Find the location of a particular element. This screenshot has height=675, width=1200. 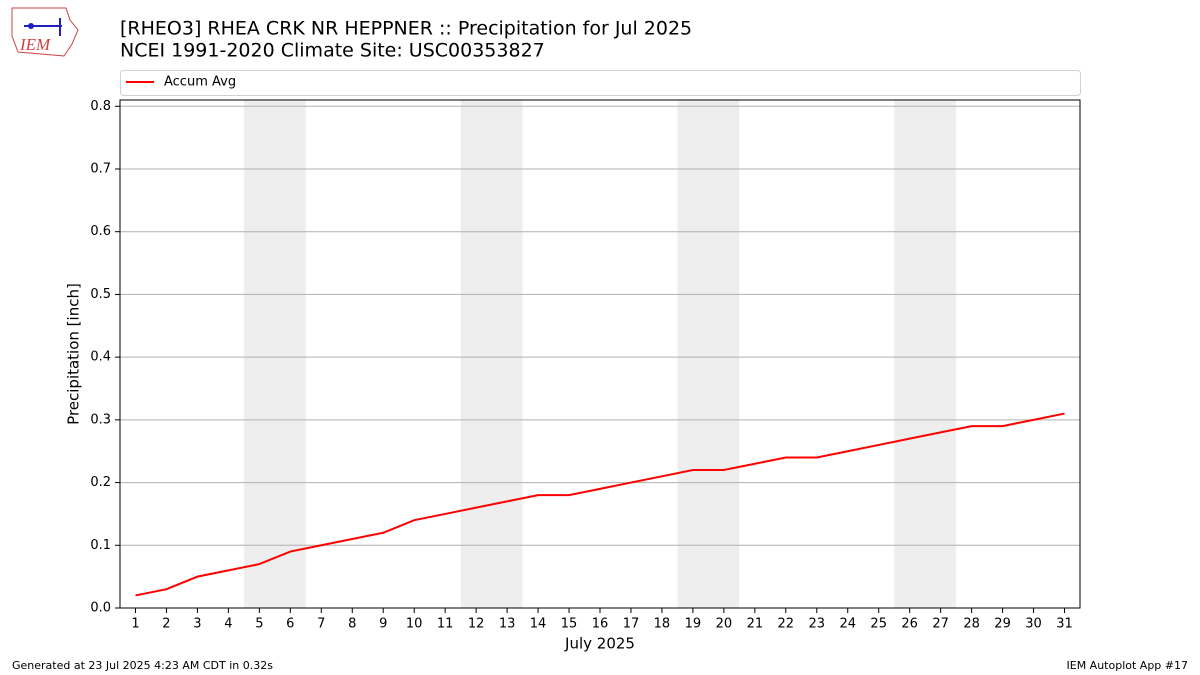

x-tick-label: 11 is located at coordinates (445, 624).